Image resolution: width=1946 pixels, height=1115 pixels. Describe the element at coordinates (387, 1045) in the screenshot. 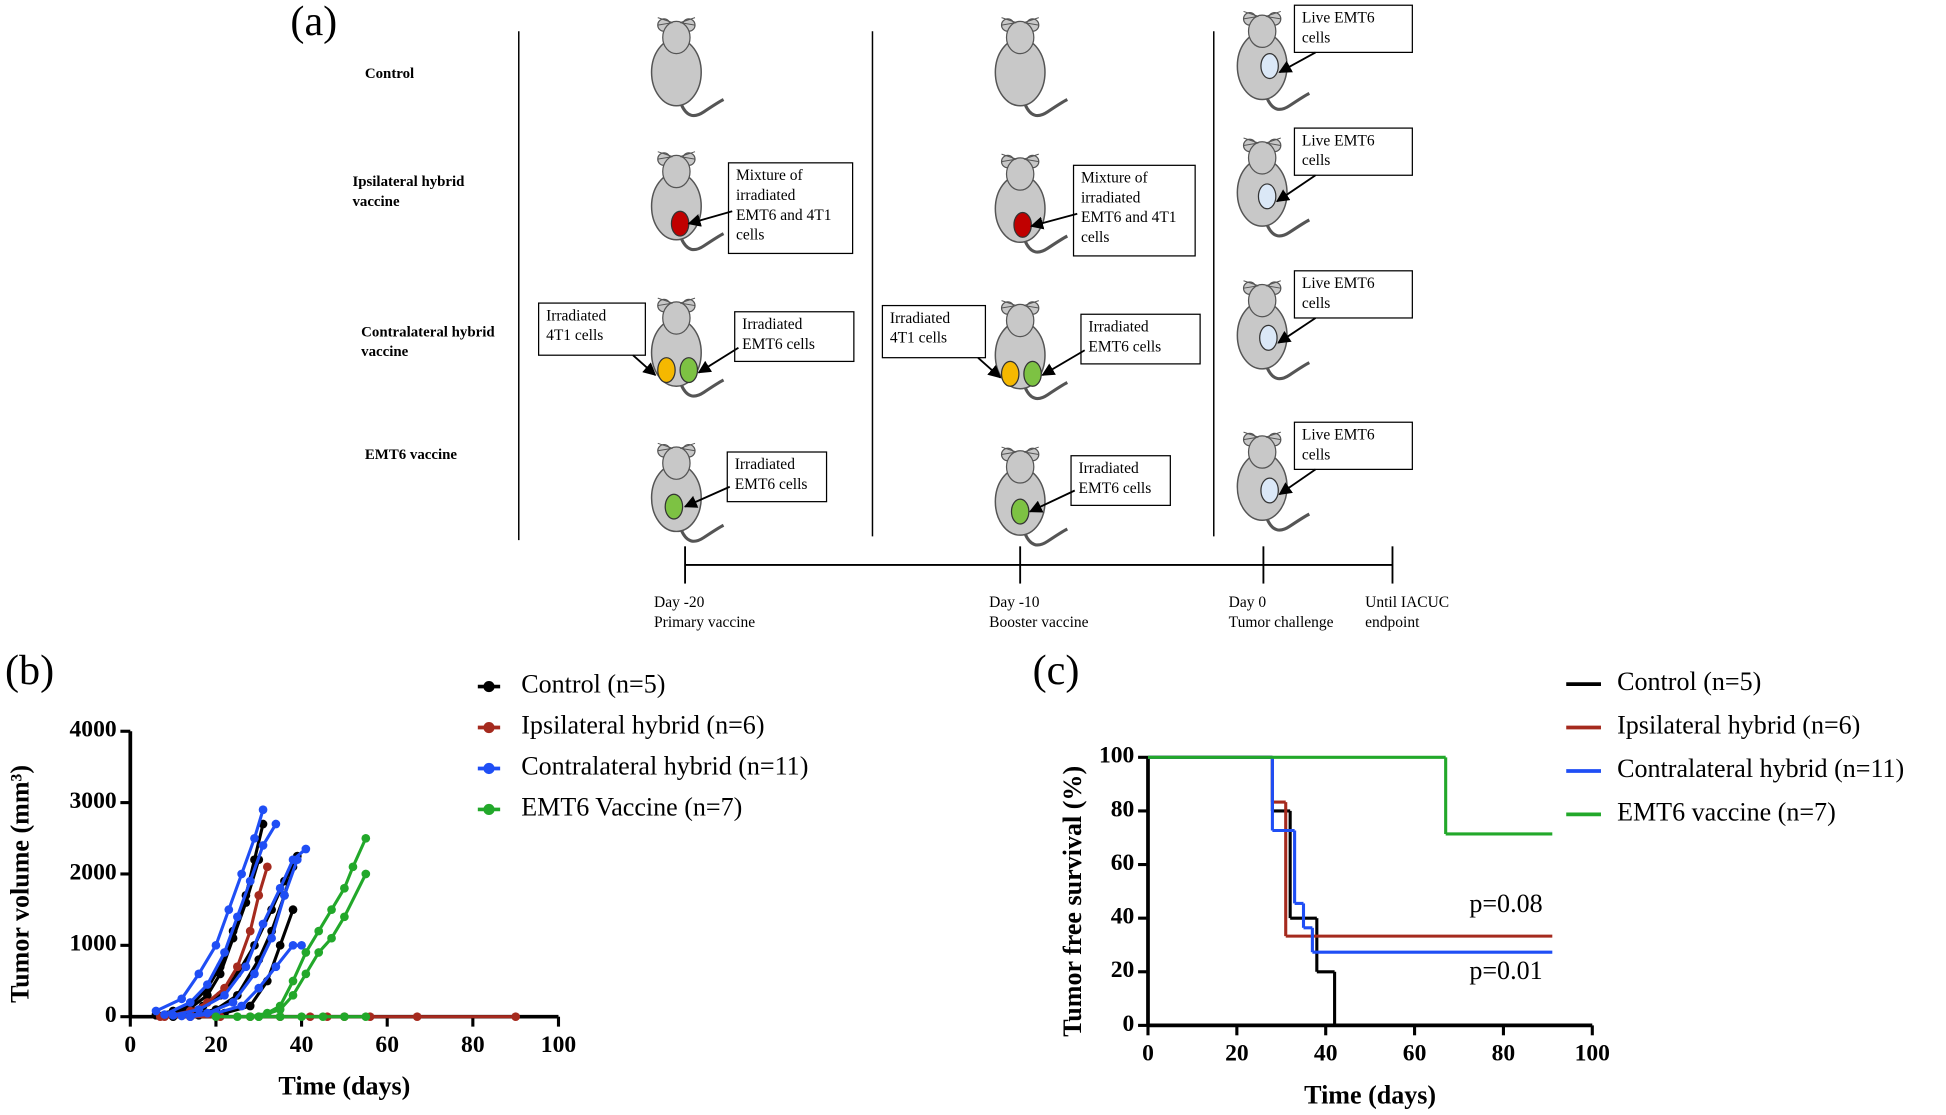

I see `x-tick-label: 60` at that location.